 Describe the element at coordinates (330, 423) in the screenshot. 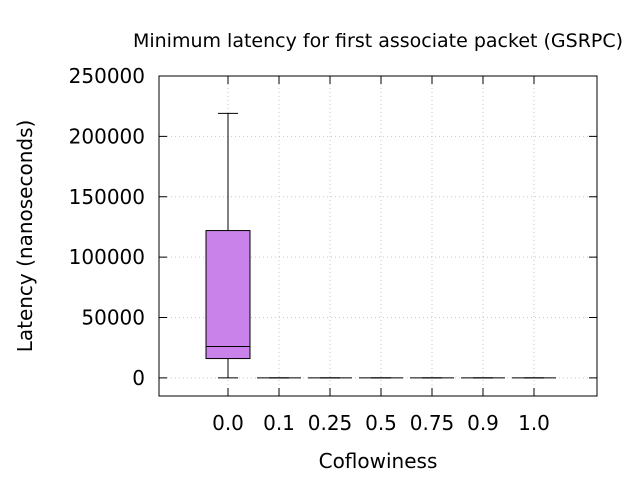

I see `x-tick-label: 0.25` at that location.